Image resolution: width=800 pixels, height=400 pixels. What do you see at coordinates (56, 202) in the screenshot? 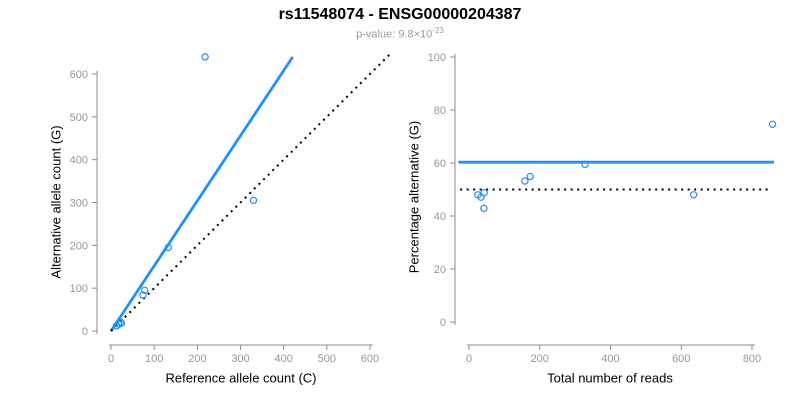
I see `left-y-axis-label: Alternative allele count (G)` at bounding box center [56, 202].